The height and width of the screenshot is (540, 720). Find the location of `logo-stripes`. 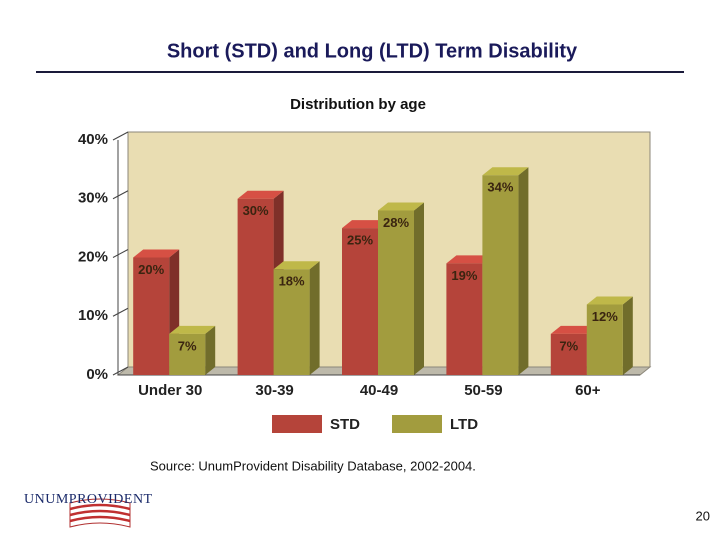

logo-stripes is located at coordinates (100, 513).